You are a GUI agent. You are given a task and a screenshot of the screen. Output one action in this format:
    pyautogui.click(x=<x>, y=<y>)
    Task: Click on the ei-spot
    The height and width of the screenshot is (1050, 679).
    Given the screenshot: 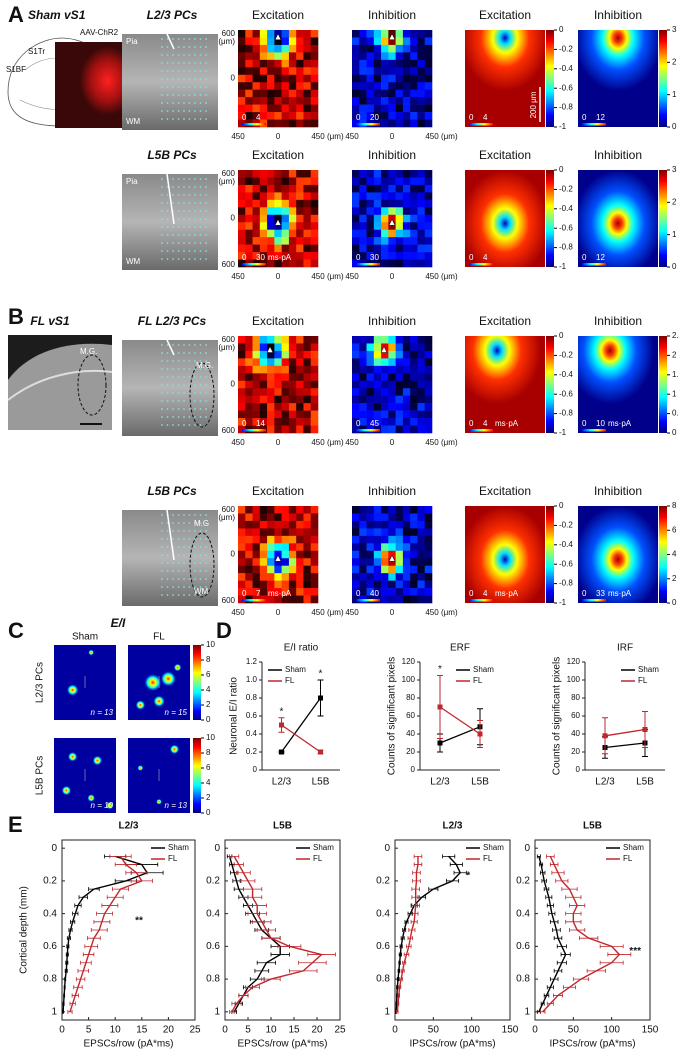 What is the action you would take?
    pyautogui.click(x=91, y=798)
    